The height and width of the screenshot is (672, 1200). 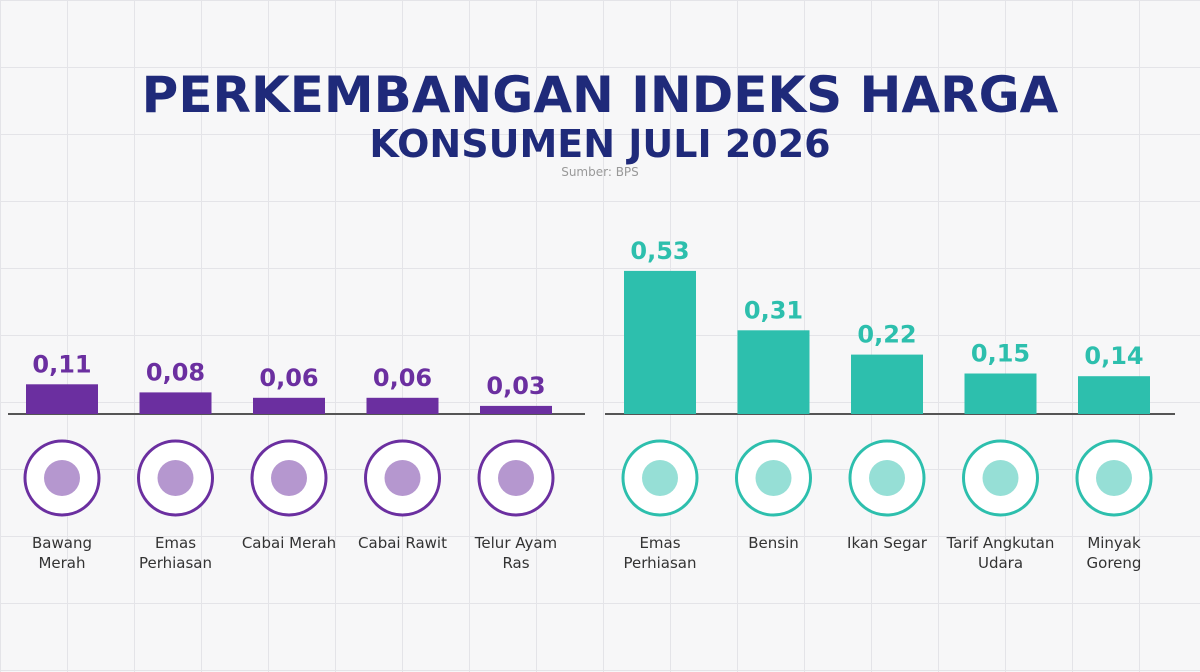 What do you see at coordinates (1114, 553) in the screenshot?
I see `category-label: Minyak Goreng` at bounding box center [1114, 553].